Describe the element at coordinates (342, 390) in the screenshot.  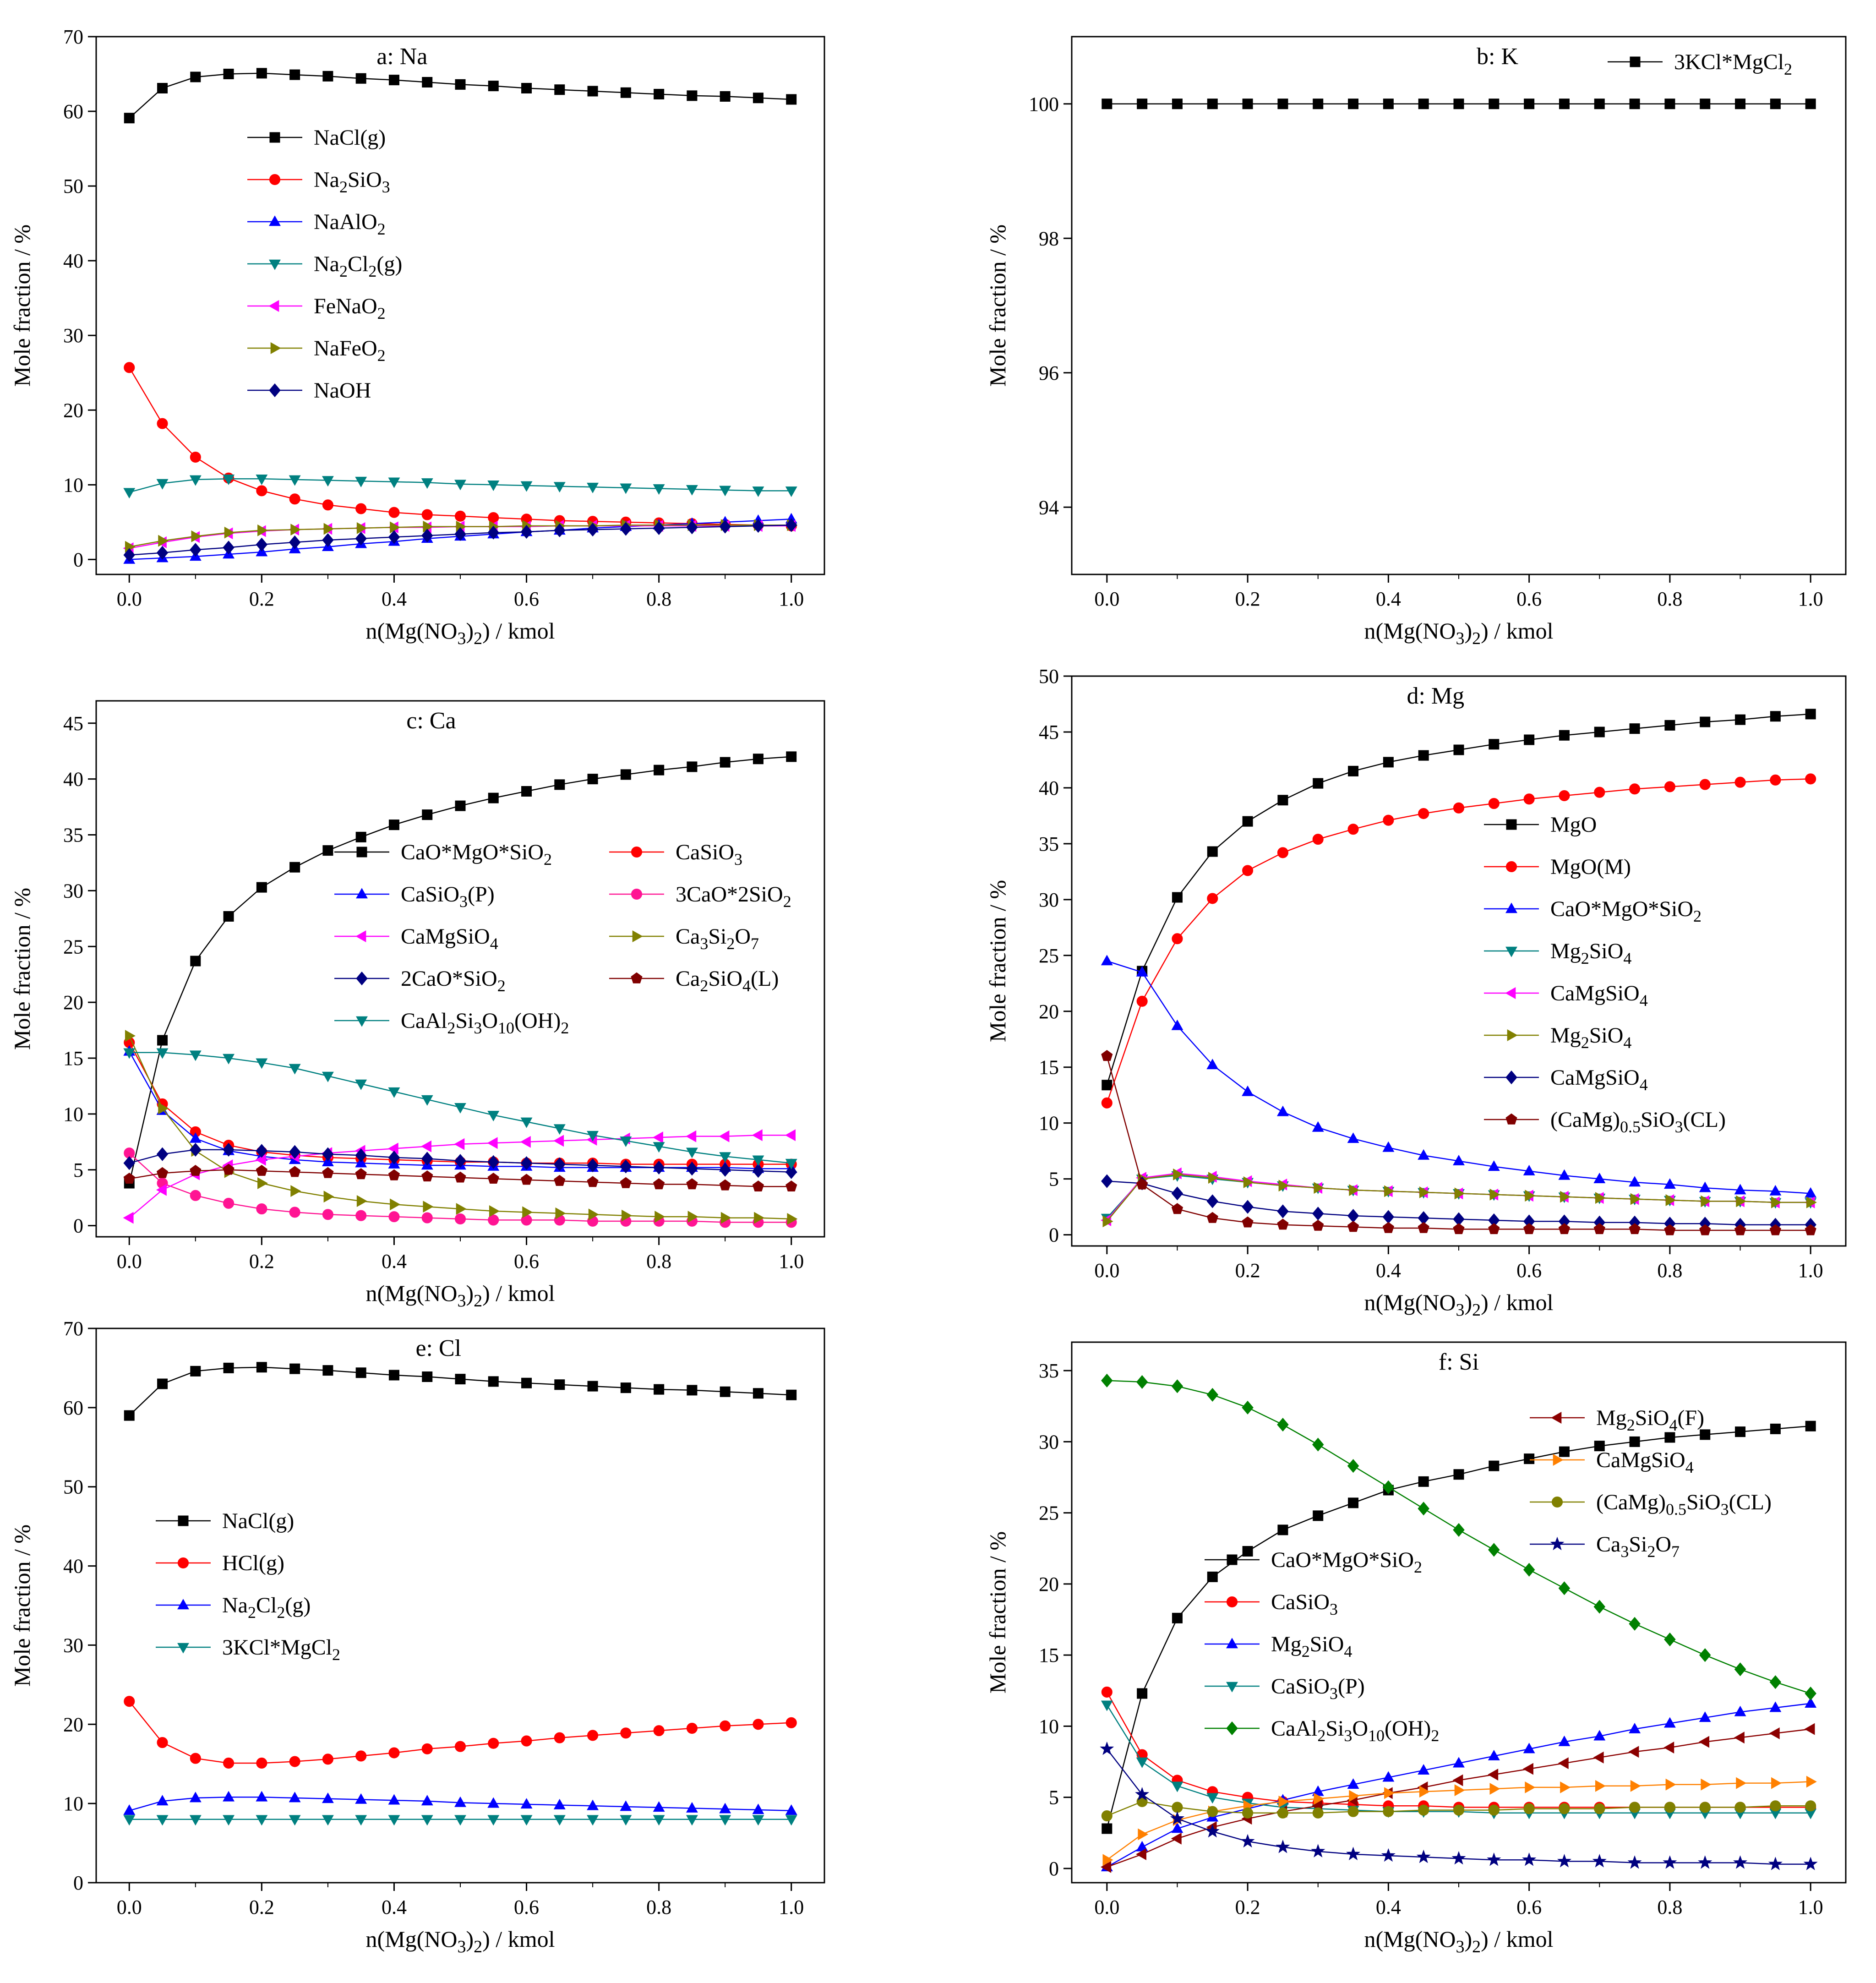
I see `legend-label: NaOH` at that location.